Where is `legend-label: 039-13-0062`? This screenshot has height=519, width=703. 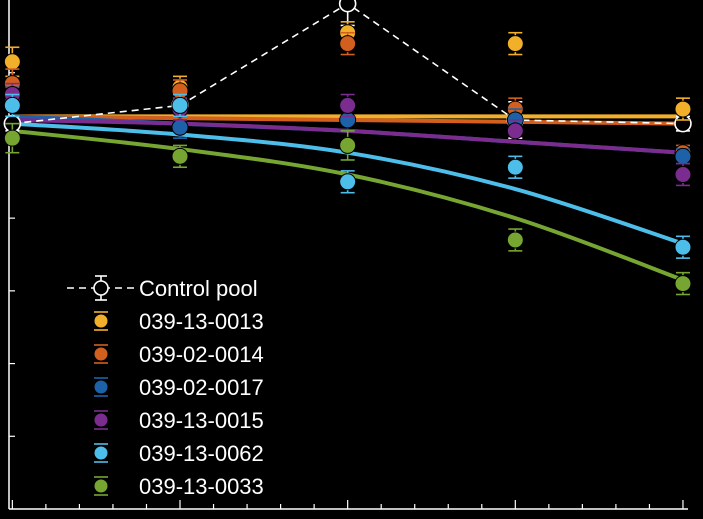 legend-label: 039-13-0062 is located at coordinates (201, 453).